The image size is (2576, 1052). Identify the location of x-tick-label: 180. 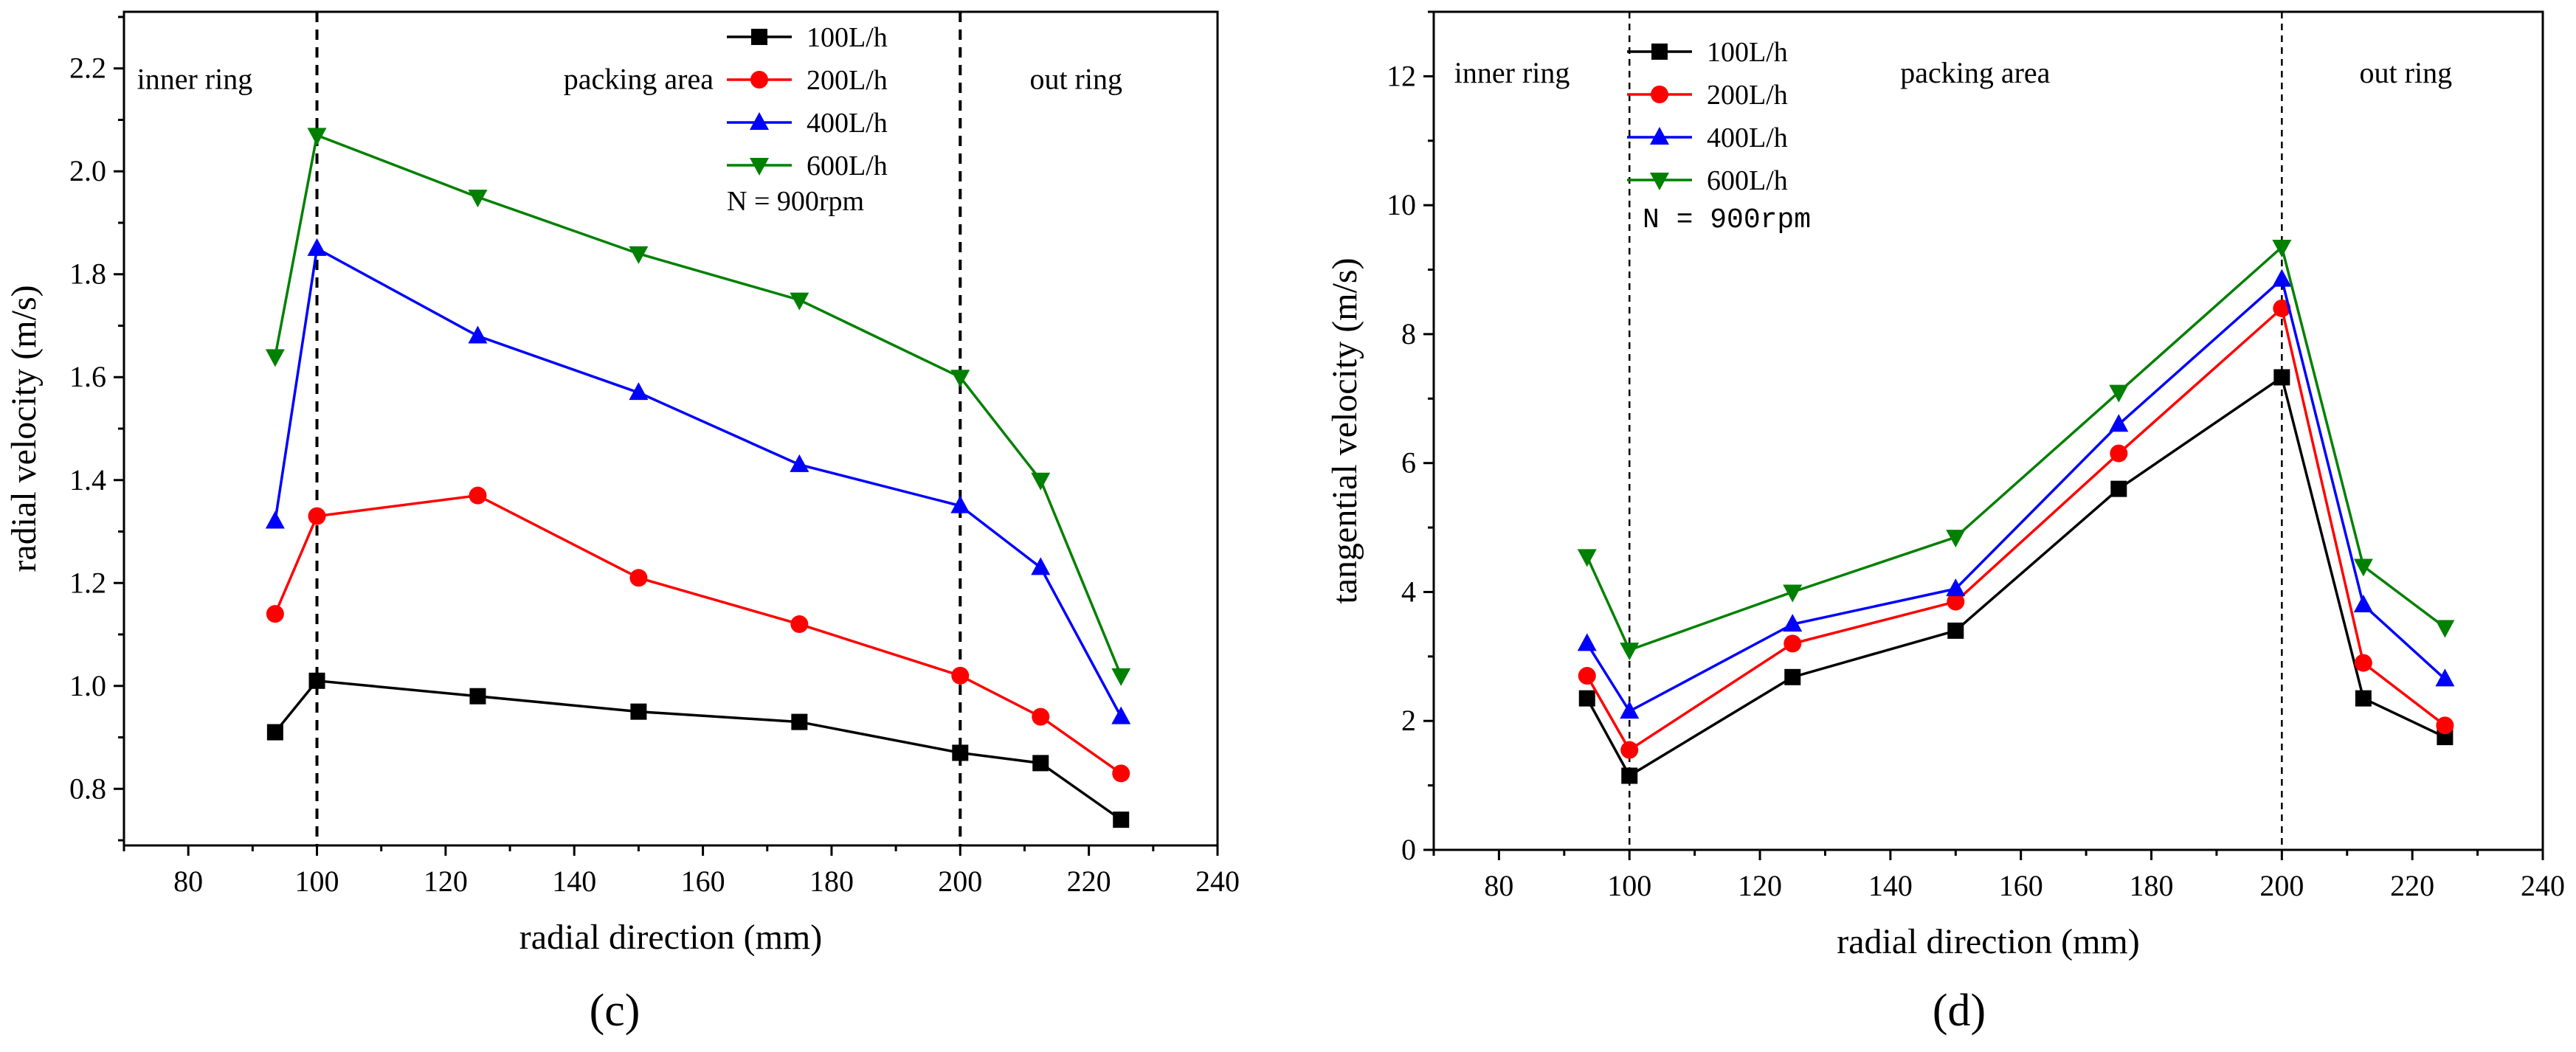
(2152, 886).